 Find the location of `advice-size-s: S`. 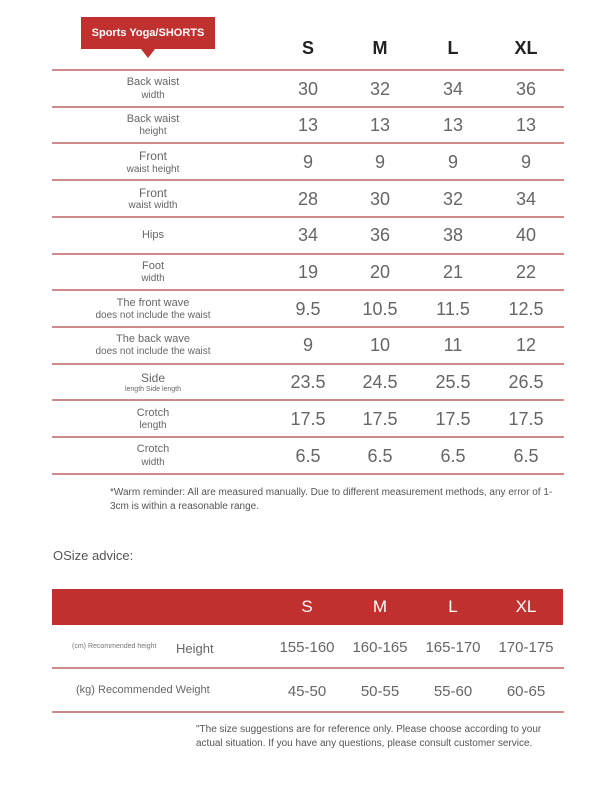

advice-size-s: S is located at coordinates (307, 606).